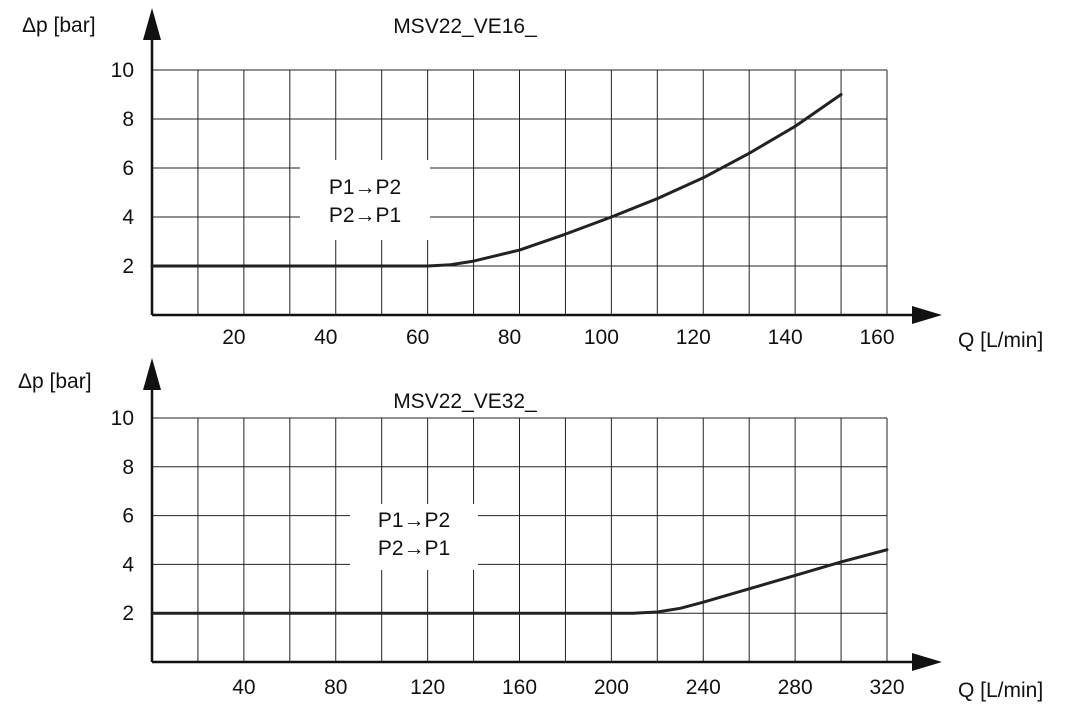 This screenshot has width=1070, height=706. Describe the element at coordinates (611, 687) in the screenshot. I see `x-tick-label: 200` at that location.